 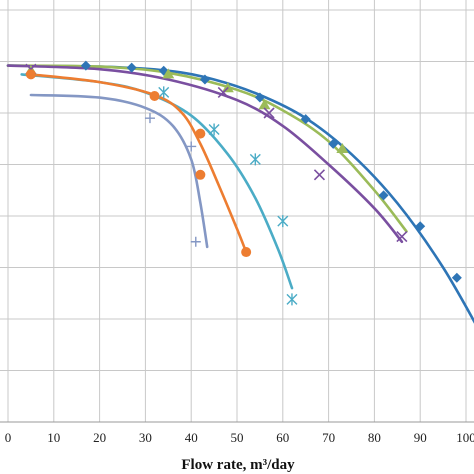 What do you see at coordinates (282, 437) in the screenshot?
I see `x-tick-label: 60` at bounding box center [282, 437].